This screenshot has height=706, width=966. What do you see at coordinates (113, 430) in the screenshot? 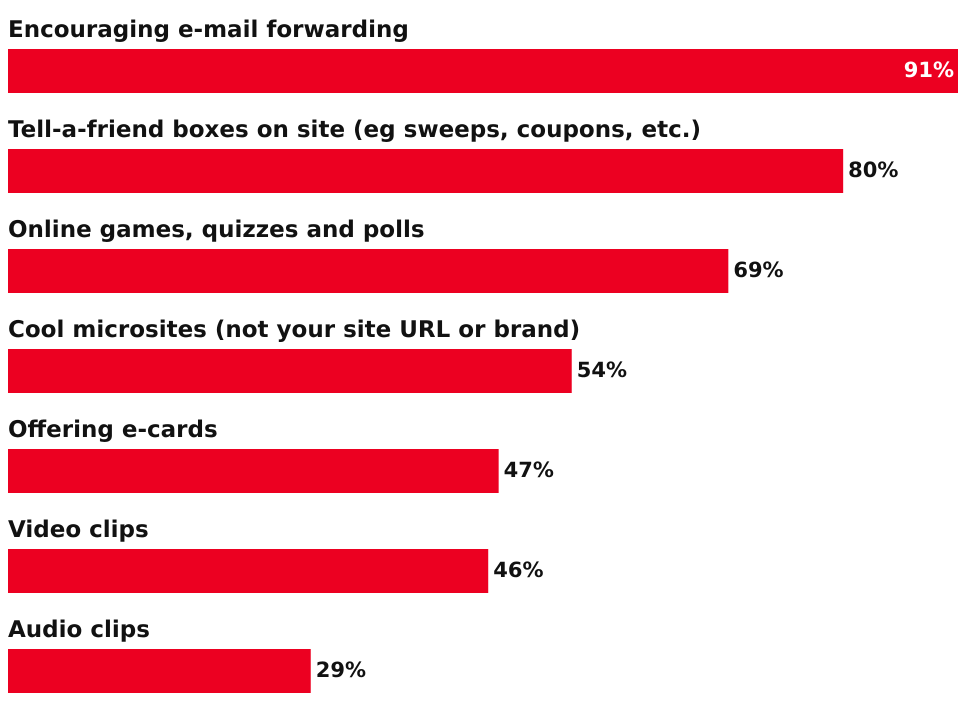
I see `y-tick-label: Offering e-cards` at bounding box center [113, 430].